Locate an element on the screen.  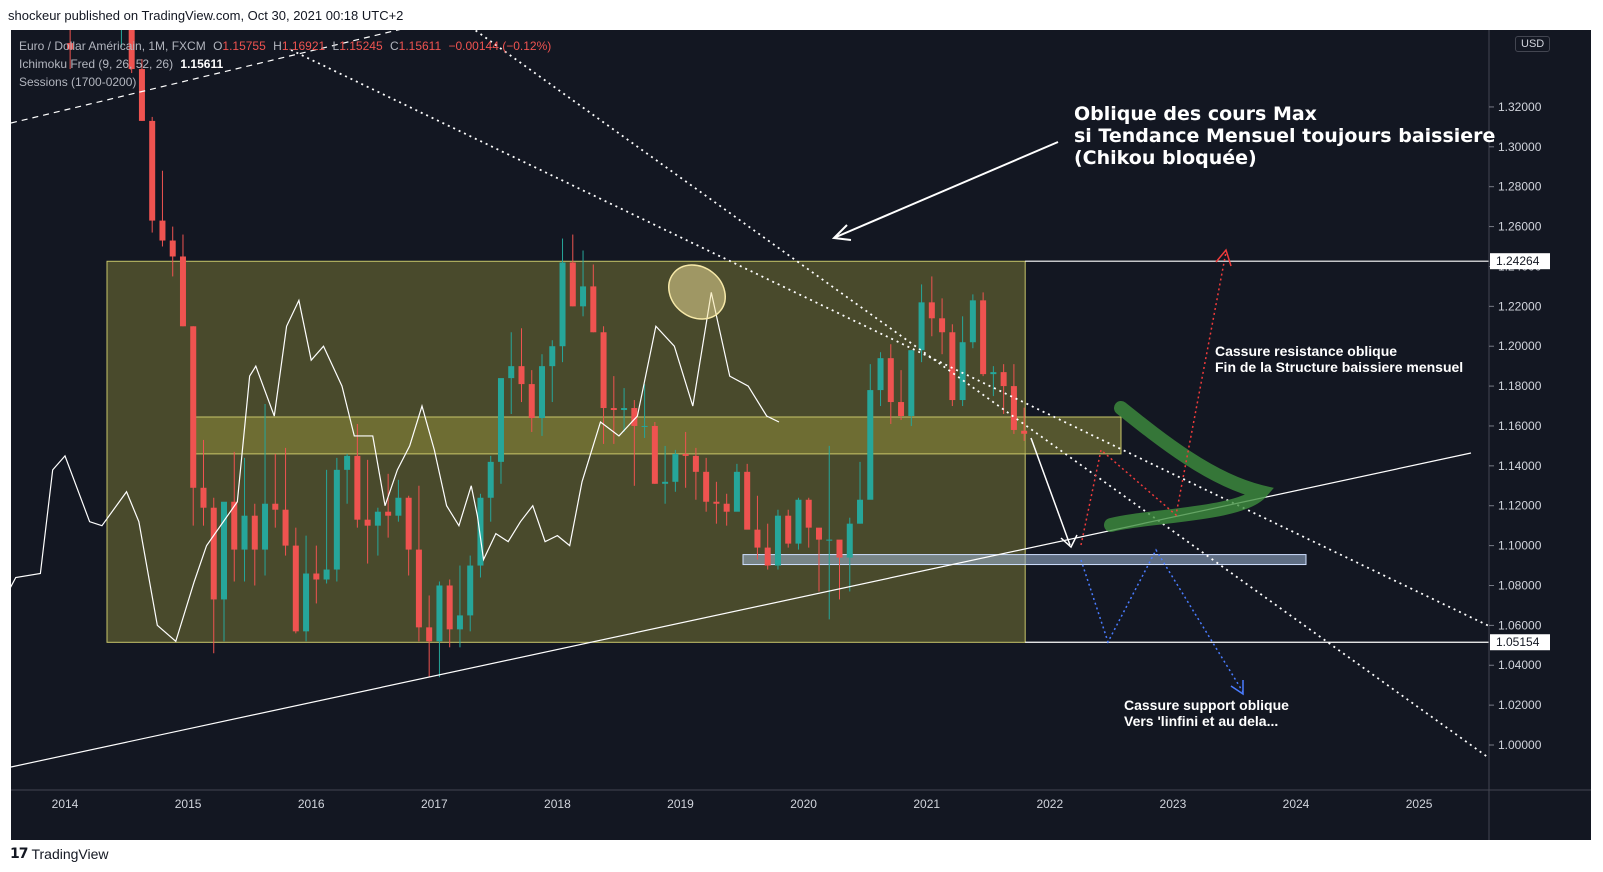
legend-ichimoku-row: Ichimoku Fred (9, 26, 52, 26) 1.15611 is located at coordinates (121, 64).